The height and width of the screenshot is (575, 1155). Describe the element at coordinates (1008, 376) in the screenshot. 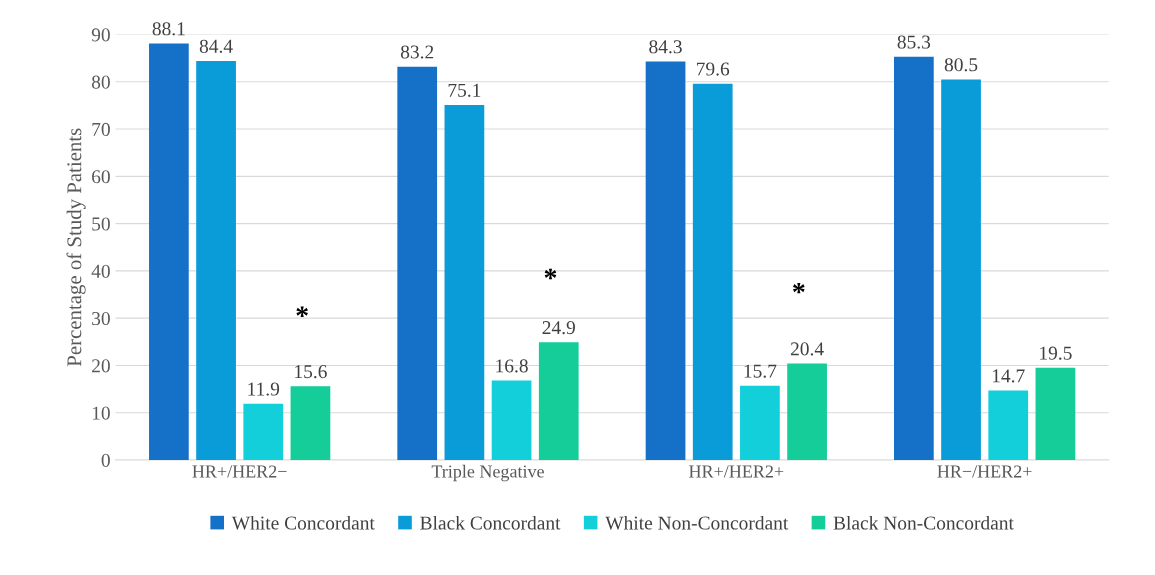

I see `data-label: 14.7` at that location.